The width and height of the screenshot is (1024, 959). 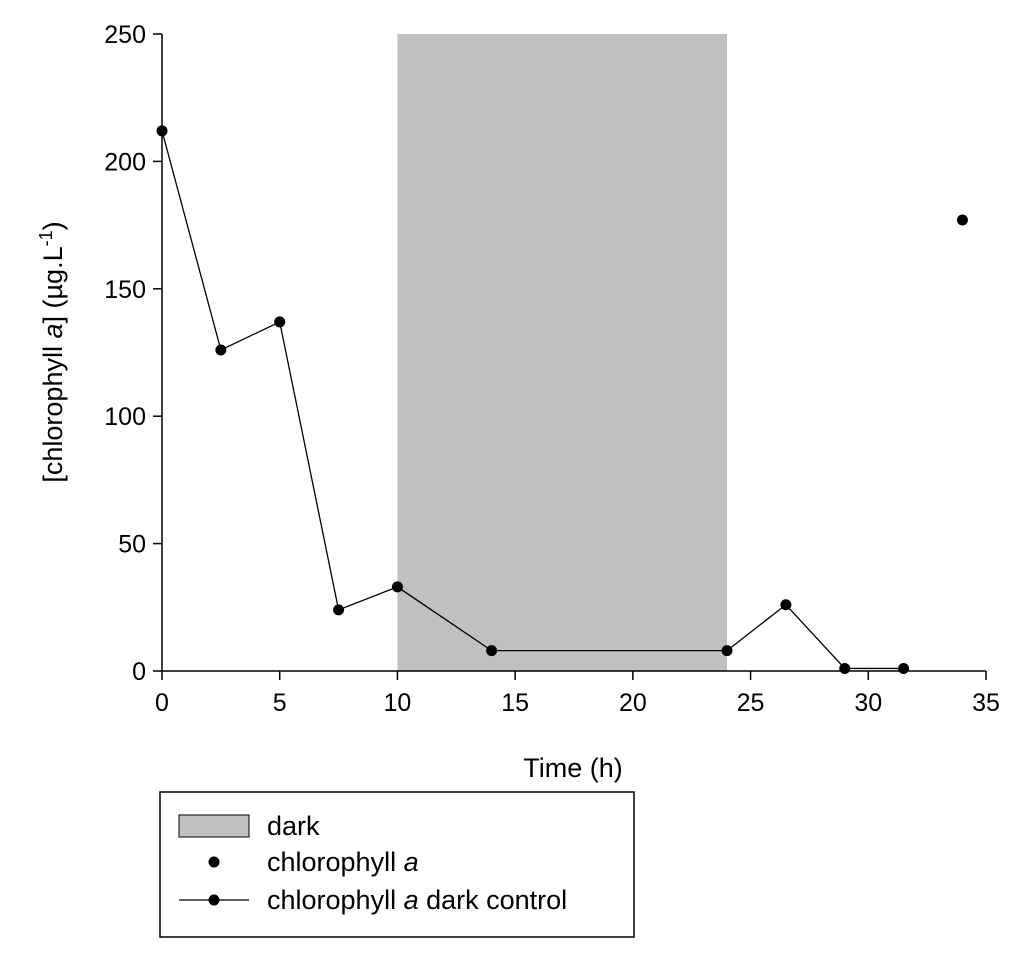 What do you see at coordinates (125, 290) in the screenshot?
I see `y-tick-label: 150` at bounding box center [125, 290].